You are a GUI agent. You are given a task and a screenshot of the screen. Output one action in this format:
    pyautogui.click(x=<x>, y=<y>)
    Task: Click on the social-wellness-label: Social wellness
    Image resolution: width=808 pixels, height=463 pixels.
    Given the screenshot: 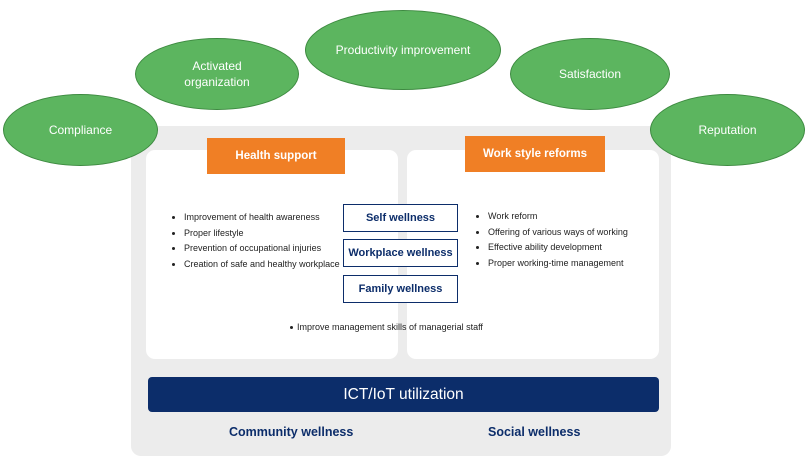 What is the action you would take?
    pyautogui.click(x=534, y=432)
    